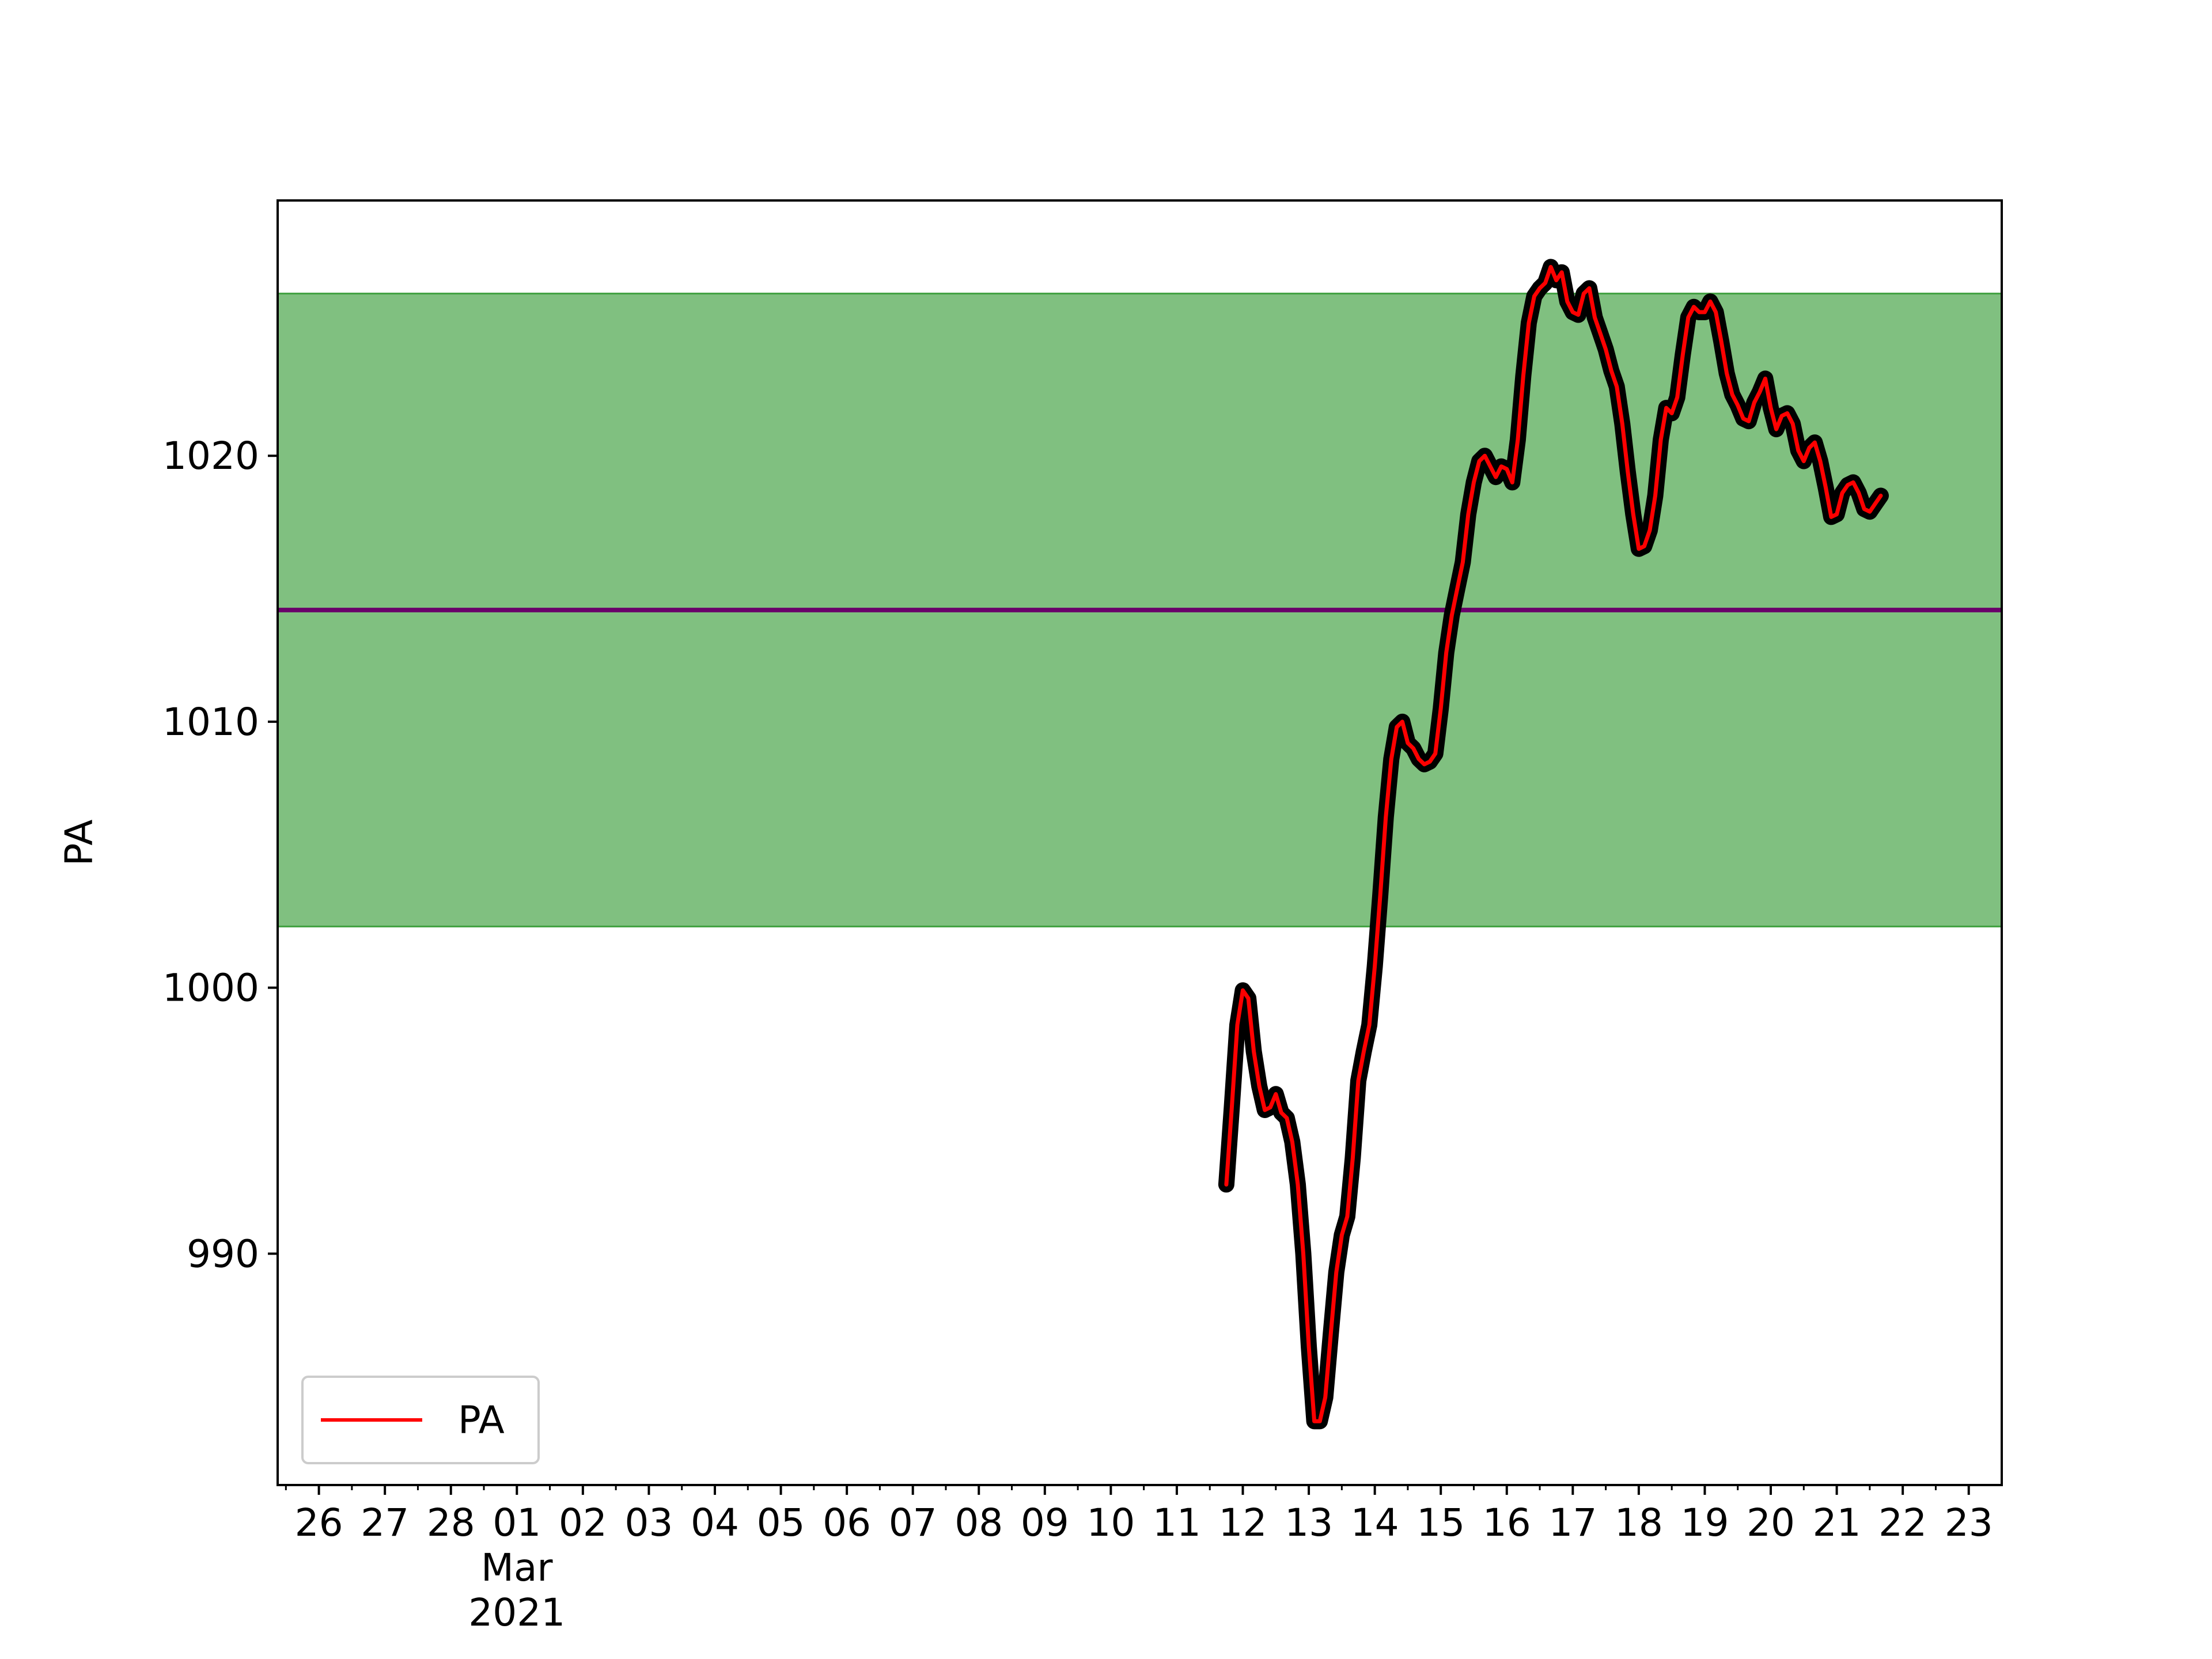 Image resolution: width=2212 pixels, height=1659 pixels. I want to click on x-tick-label: 17, so click(1572, 1523).